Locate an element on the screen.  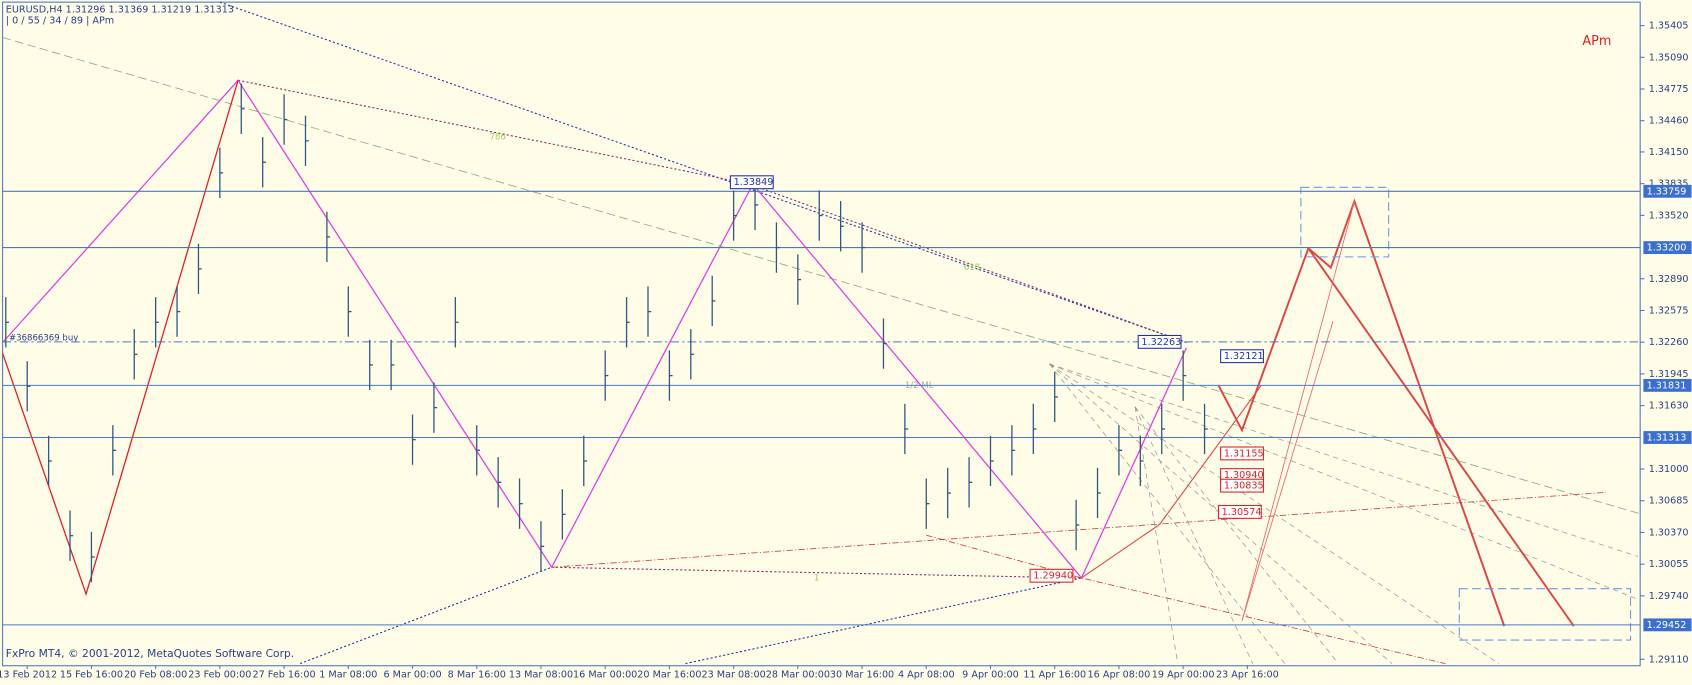
y-tick-label: 1.30685 is located at coordinates (1669, 501).